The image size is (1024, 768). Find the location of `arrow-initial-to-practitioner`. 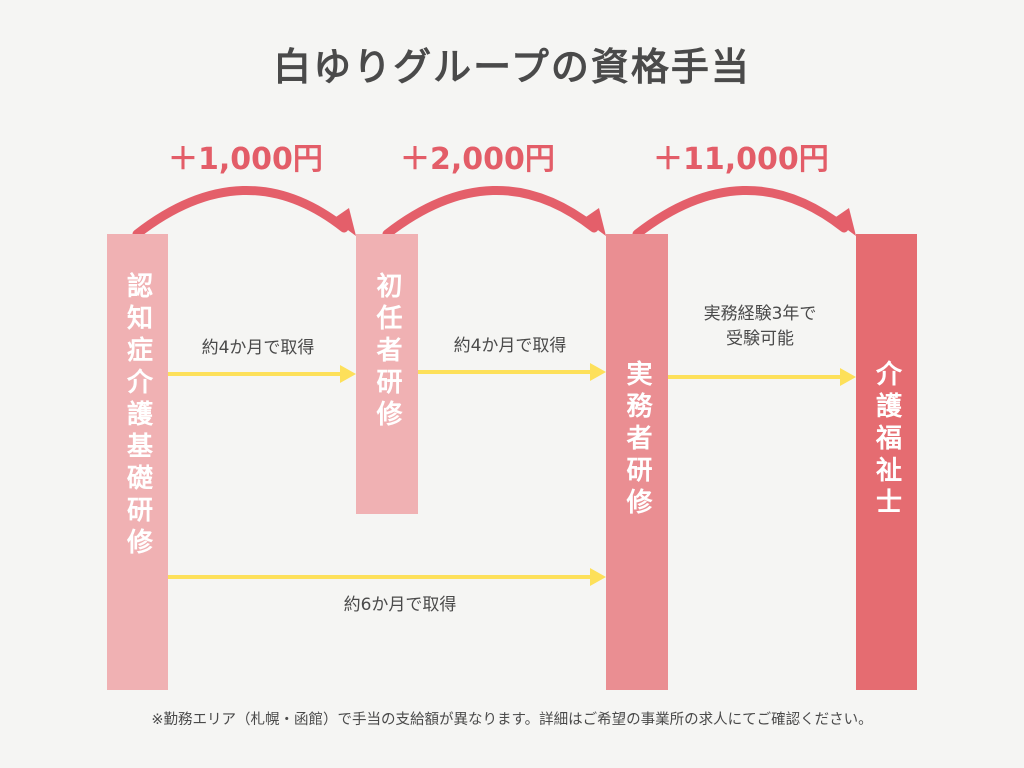

arrow-initial-to-practitioner is located at coordinates (512, 372).